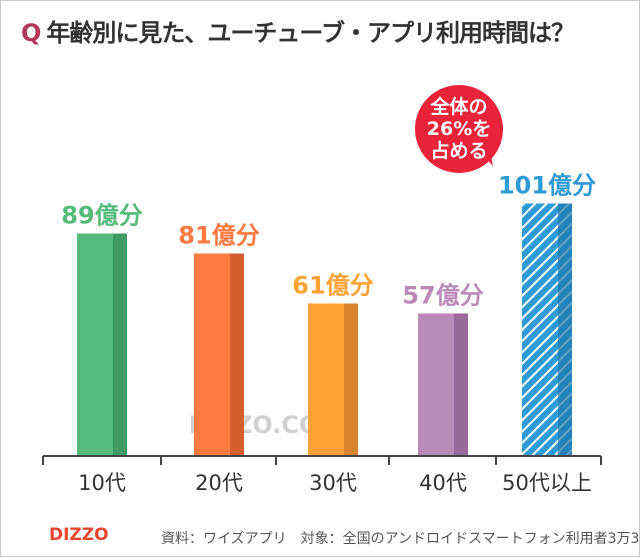 The image size is (640, 557). I want to click on title-text: 年齢別に見た、ユーチューブ・アプリ利用時間は？, so click(310, 33).